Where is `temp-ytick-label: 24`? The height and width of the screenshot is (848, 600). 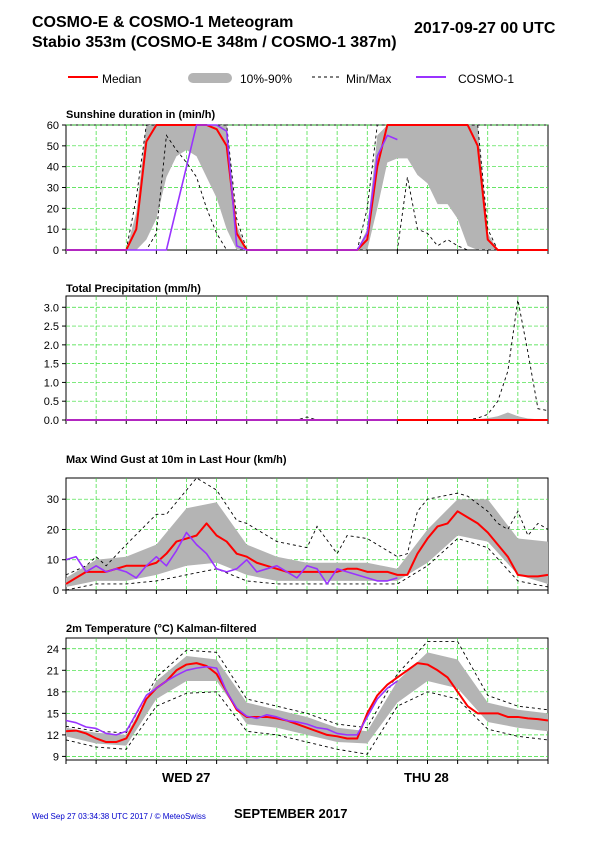 temp-ytick-label: 24 is located at coordinates (53, 650).